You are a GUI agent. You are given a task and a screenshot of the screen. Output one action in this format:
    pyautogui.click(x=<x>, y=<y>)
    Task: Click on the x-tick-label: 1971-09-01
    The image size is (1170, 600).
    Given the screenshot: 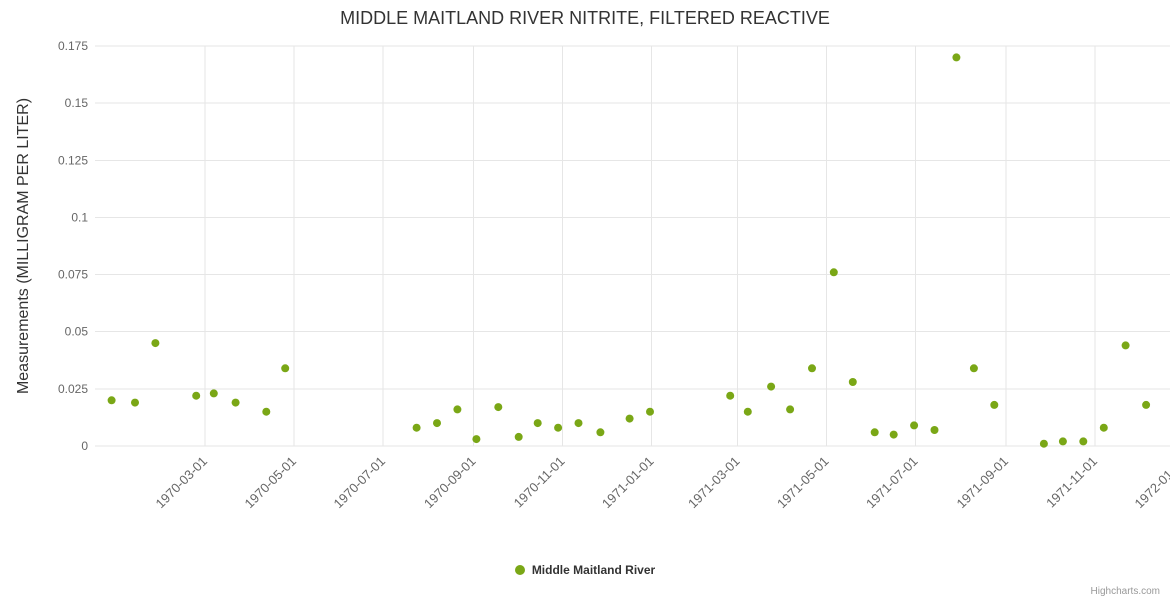 What is the action you would take?
    pyautogui.click(x=982, y=483)
    